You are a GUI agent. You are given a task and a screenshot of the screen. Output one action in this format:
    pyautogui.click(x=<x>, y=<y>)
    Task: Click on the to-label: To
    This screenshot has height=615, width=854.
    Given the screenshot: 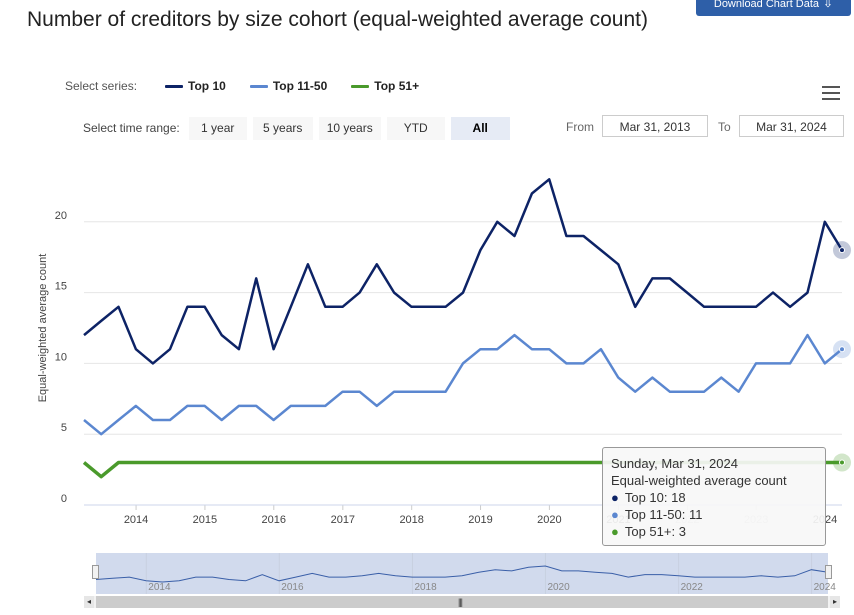 What is the action you would take?
    pyautogui.click(x=724, y=127)
    